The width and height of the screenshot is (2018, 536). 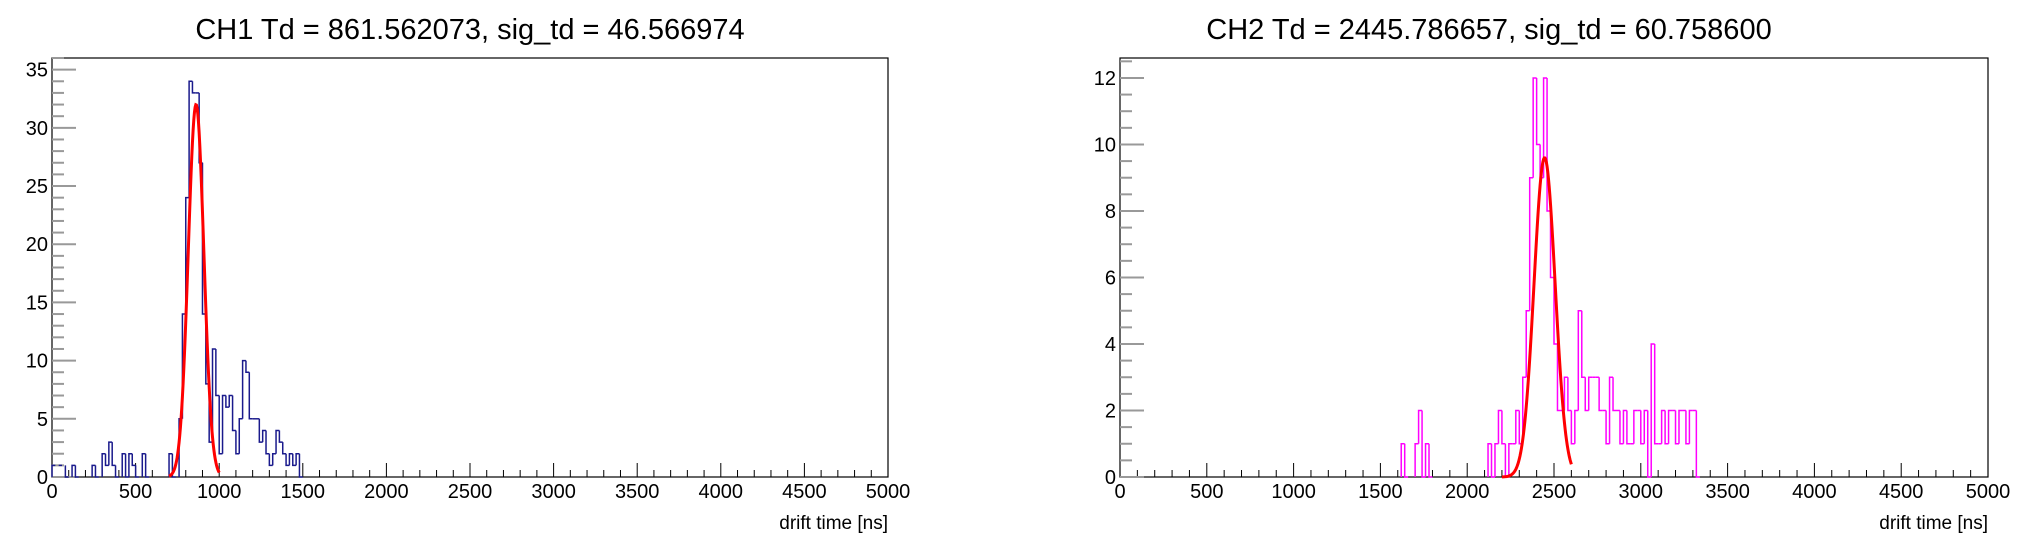 What do you see at coordinates (37, 187) in the screenshot?
I see `y-tick-label: 25` at bounding box center [37, 187].